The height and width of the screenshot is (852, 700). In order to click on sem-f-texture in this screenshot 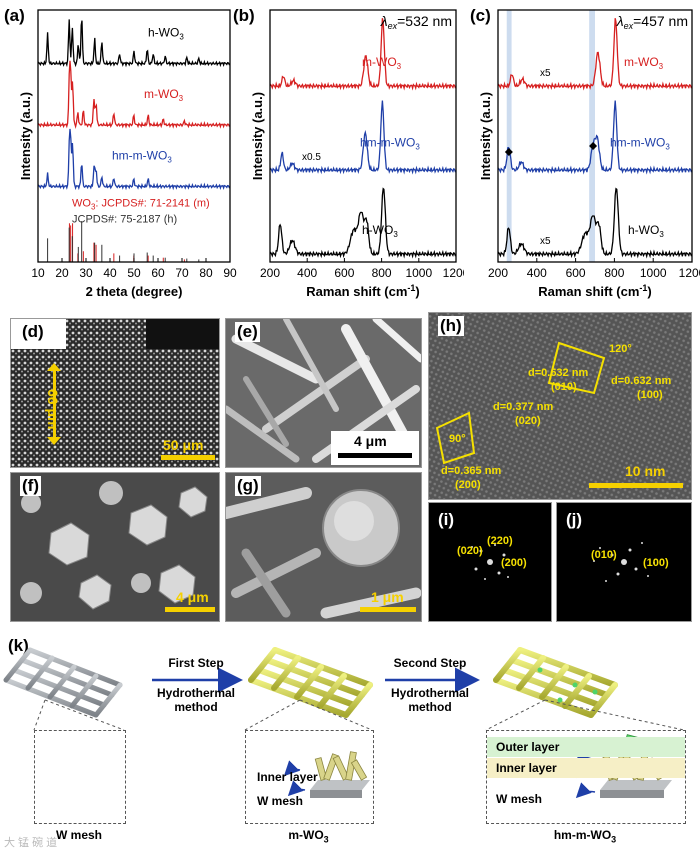, I will do `click(115, 547)`.